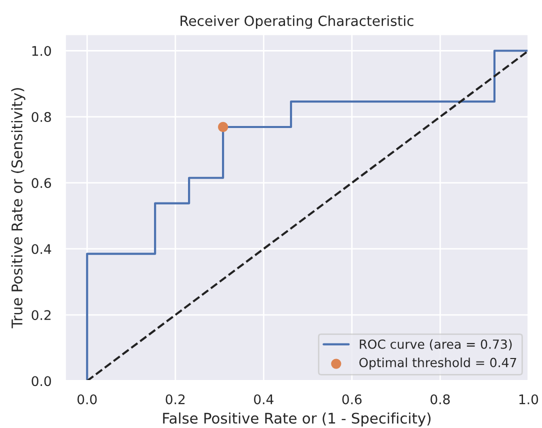 The width and height of the screenshot is (542, 428). Describe the element at coordinates (437, 364) in the screenshot. I see `legend-label: Optimal threshold = 0.47` at that location.